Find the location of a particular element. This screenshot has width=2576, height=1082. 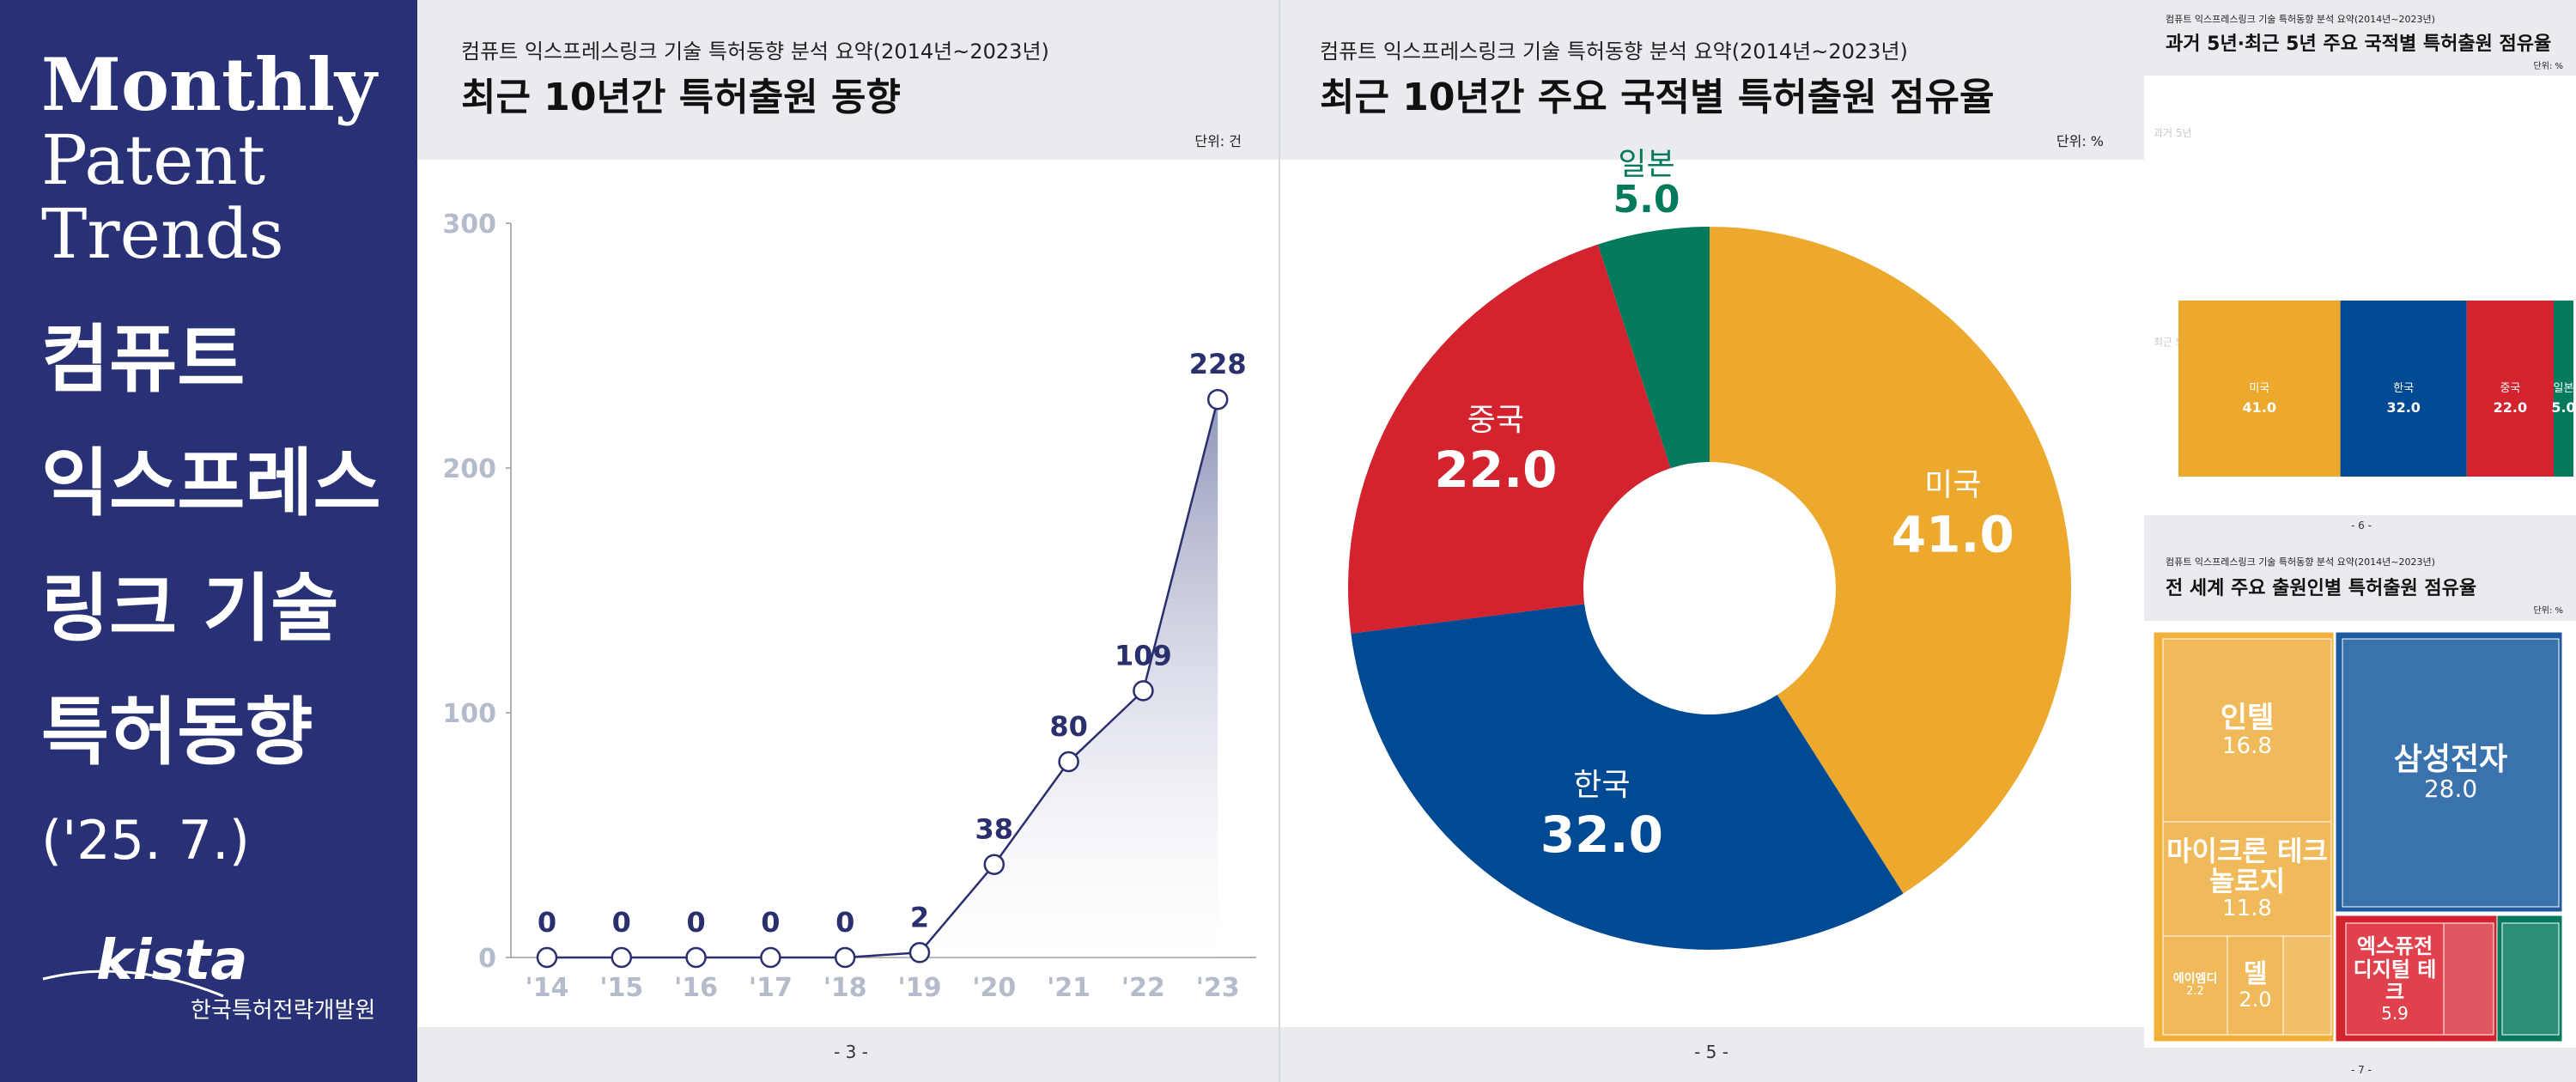

tile-text-line: 에이엠디 is located at coordinates (2195, 979).